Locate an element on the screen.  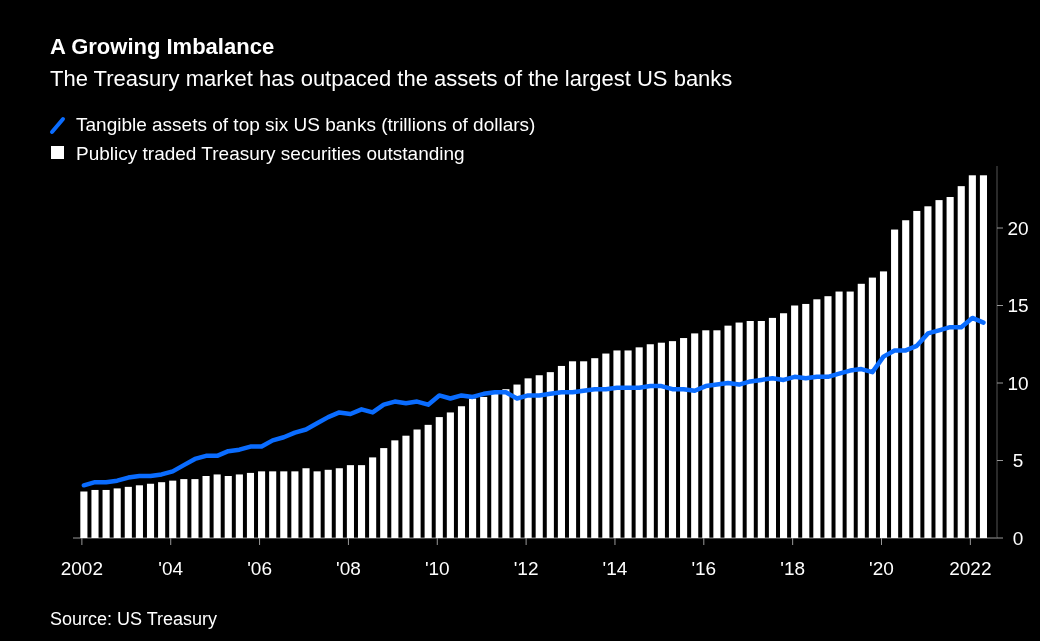
x-tick-label: '18 is located at coordinates (793, 568).